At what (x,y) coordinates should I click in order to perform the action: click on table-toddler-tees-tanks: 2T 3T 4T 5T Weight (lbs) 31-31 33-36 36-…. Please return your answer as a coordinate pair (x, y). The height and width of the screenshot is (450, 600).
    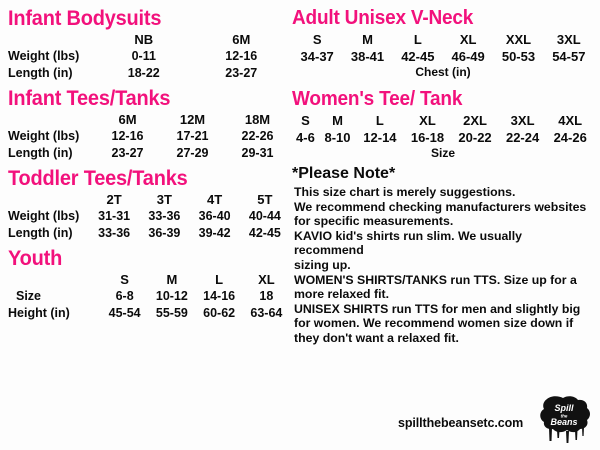
    Looking at the image, I should click on (149, 216).